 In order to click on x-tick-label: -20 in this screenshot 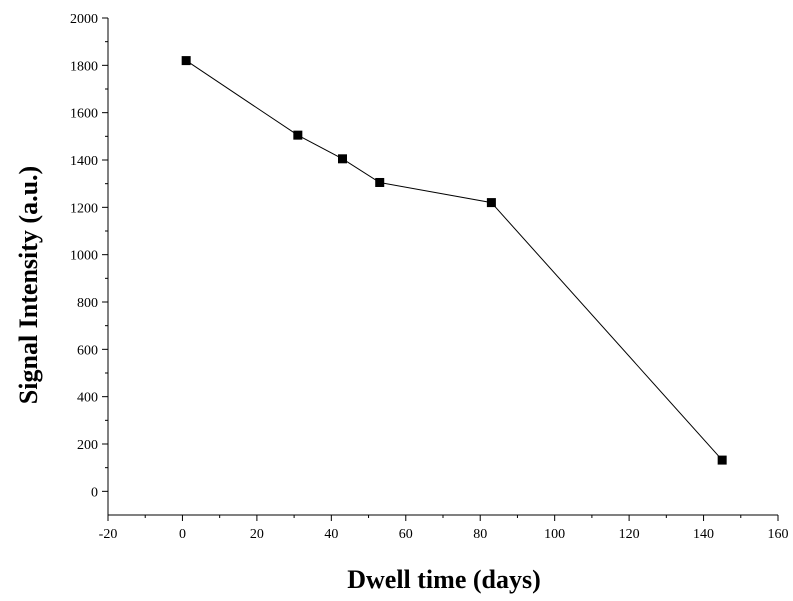, I will do `click(108, 534)`.